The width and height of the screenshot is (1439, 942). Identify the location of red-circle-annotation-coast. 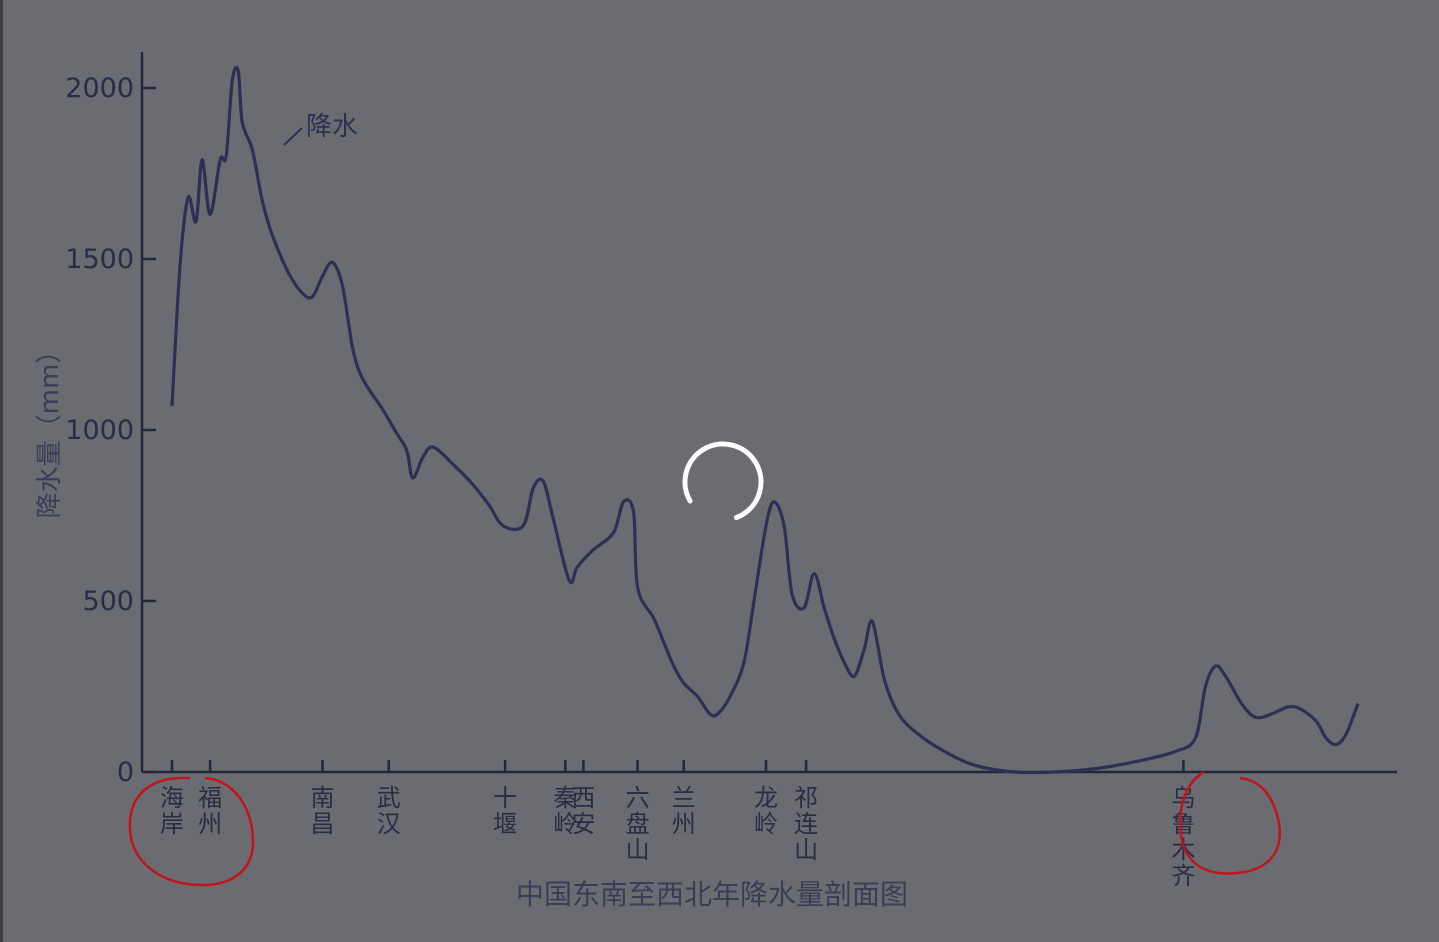
(191, 831).